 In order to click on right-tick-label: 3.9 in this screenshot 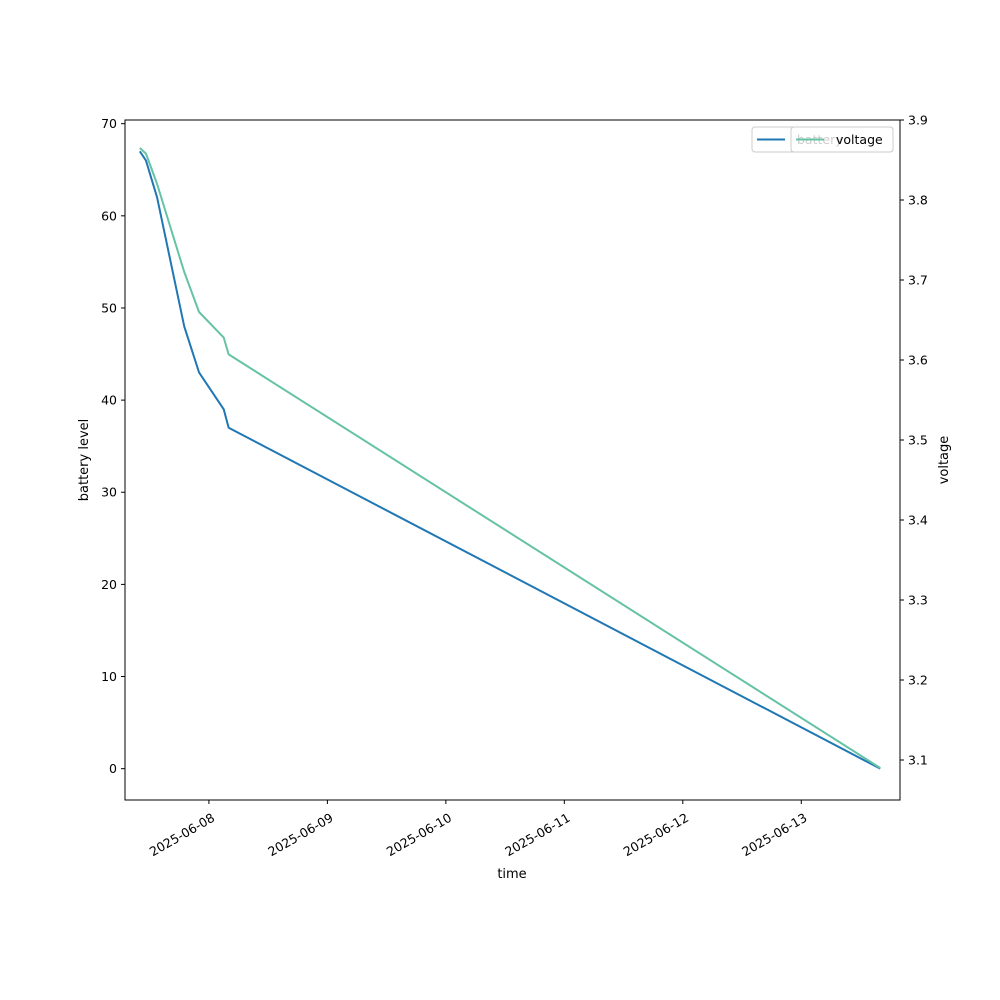, I will do `click(918, 120)`.